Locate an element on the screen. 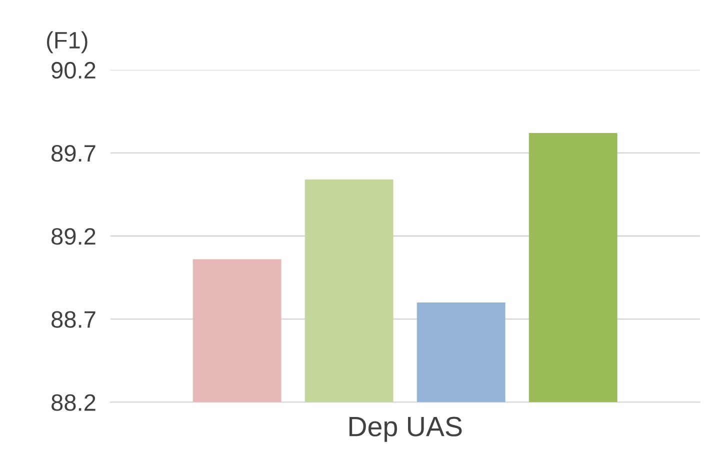  y-tick-label: 89.7 is located at coordinates (74, 153).